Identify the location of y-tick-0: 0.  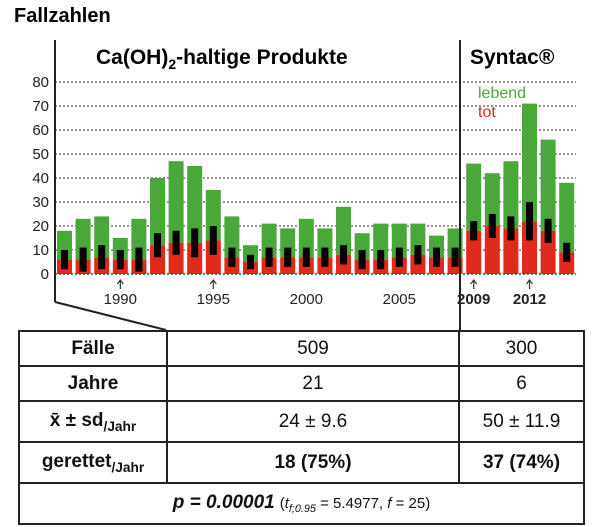
(45, 274).